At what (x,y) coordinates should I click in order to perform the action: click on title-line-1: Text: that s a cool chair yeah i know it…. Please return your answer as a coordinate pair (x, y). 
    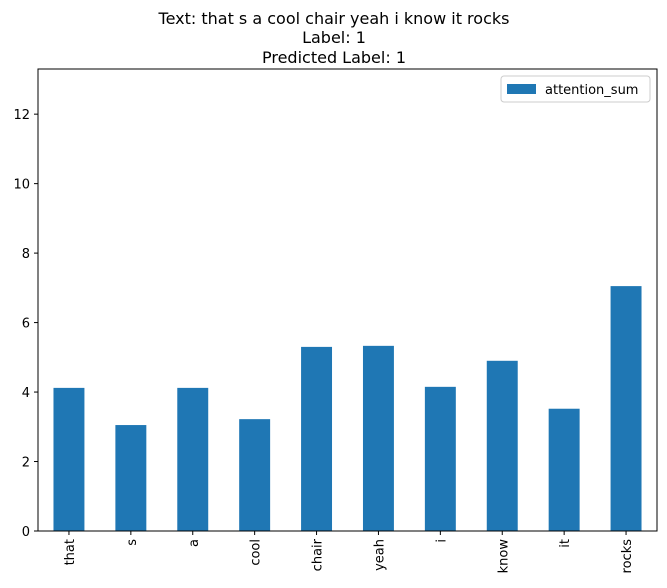
    Looking at the image, I should click on (334, 18).